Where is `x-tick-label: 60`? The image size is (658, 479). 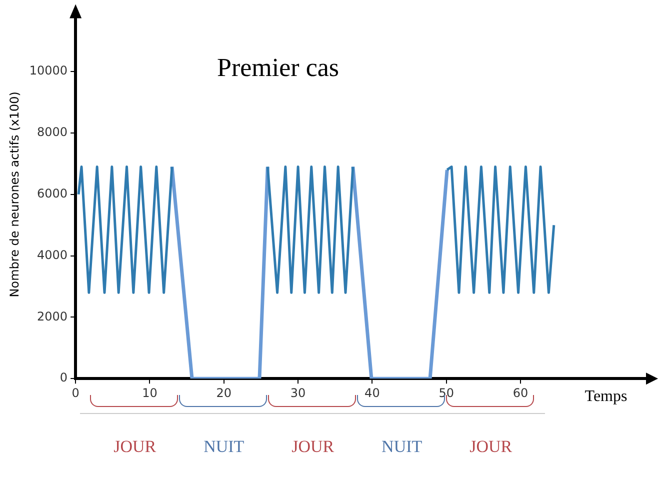
x-tick-label: 60 is located at coordinates (520, 393).